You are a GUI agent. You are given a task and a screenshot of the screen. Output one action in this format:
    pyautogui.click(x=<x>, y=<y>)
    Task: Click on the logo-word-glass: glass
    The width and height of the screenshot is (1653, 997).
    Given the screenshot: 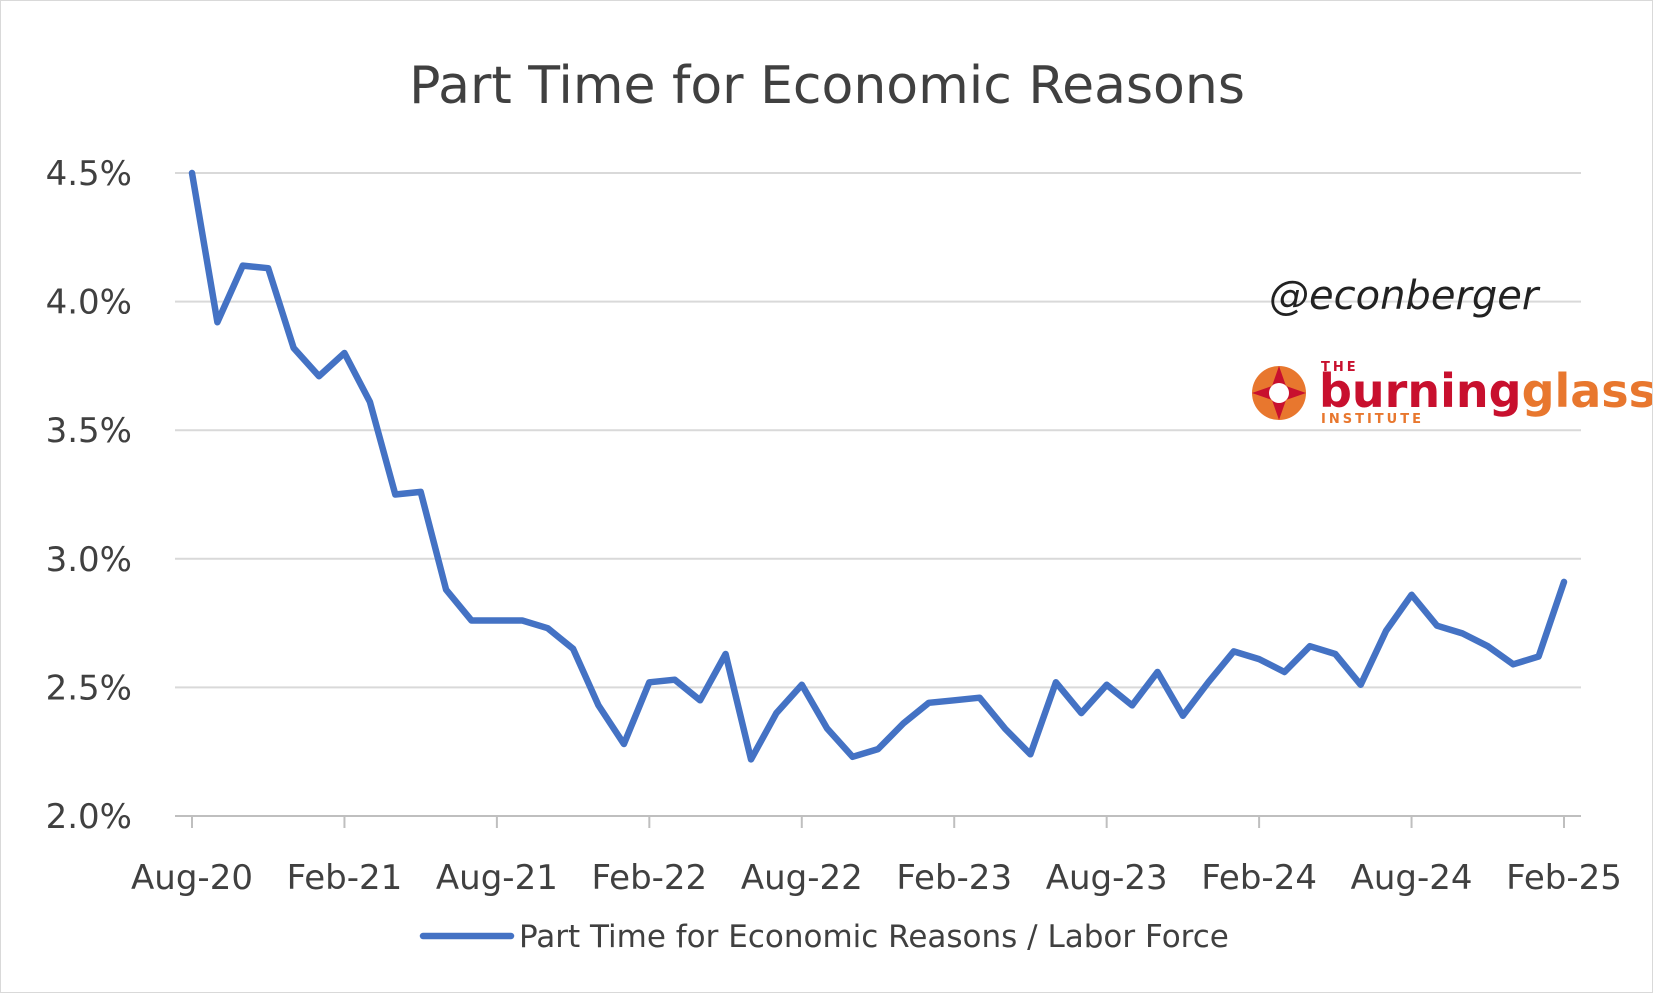 What is the action you would take?
    pyautogui.click(x=1587, y=391)
    